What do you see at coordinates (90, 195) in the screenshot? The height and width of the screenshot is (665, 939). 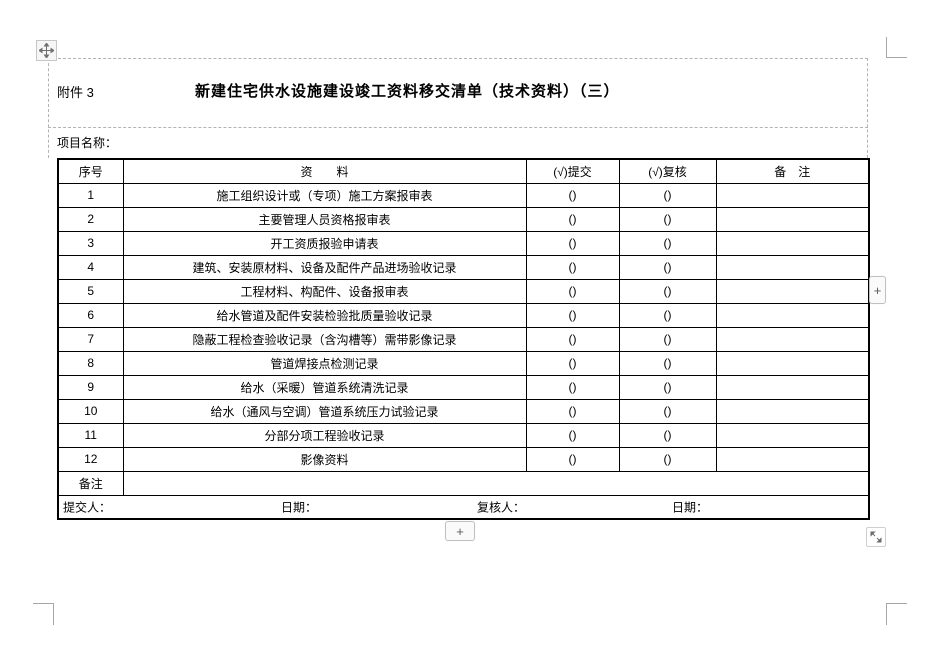 I see `cell-no: 1` at bounding box center [90, 195].